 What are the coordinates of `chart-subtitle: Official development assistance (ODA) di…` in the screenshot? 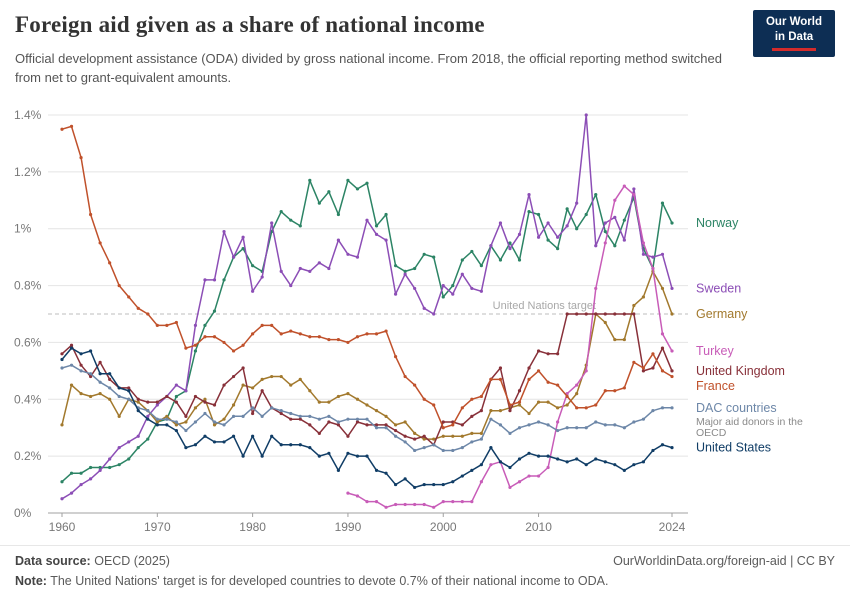 It's located at (368, 68).